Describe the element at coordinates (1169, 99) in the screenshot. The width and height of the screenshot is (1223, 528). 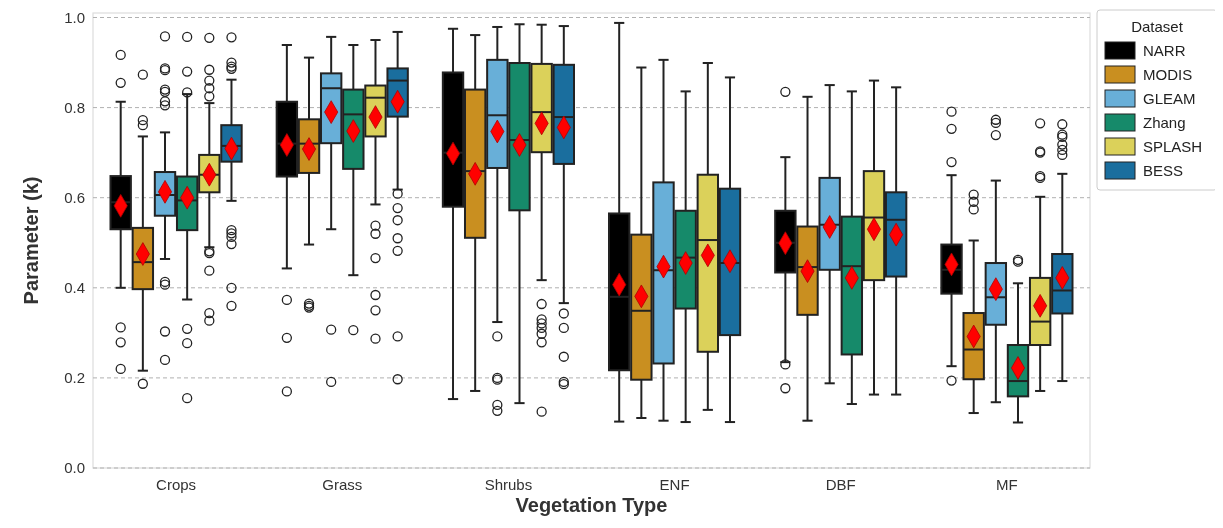
I see `legend-label: GLEAM` at that location.